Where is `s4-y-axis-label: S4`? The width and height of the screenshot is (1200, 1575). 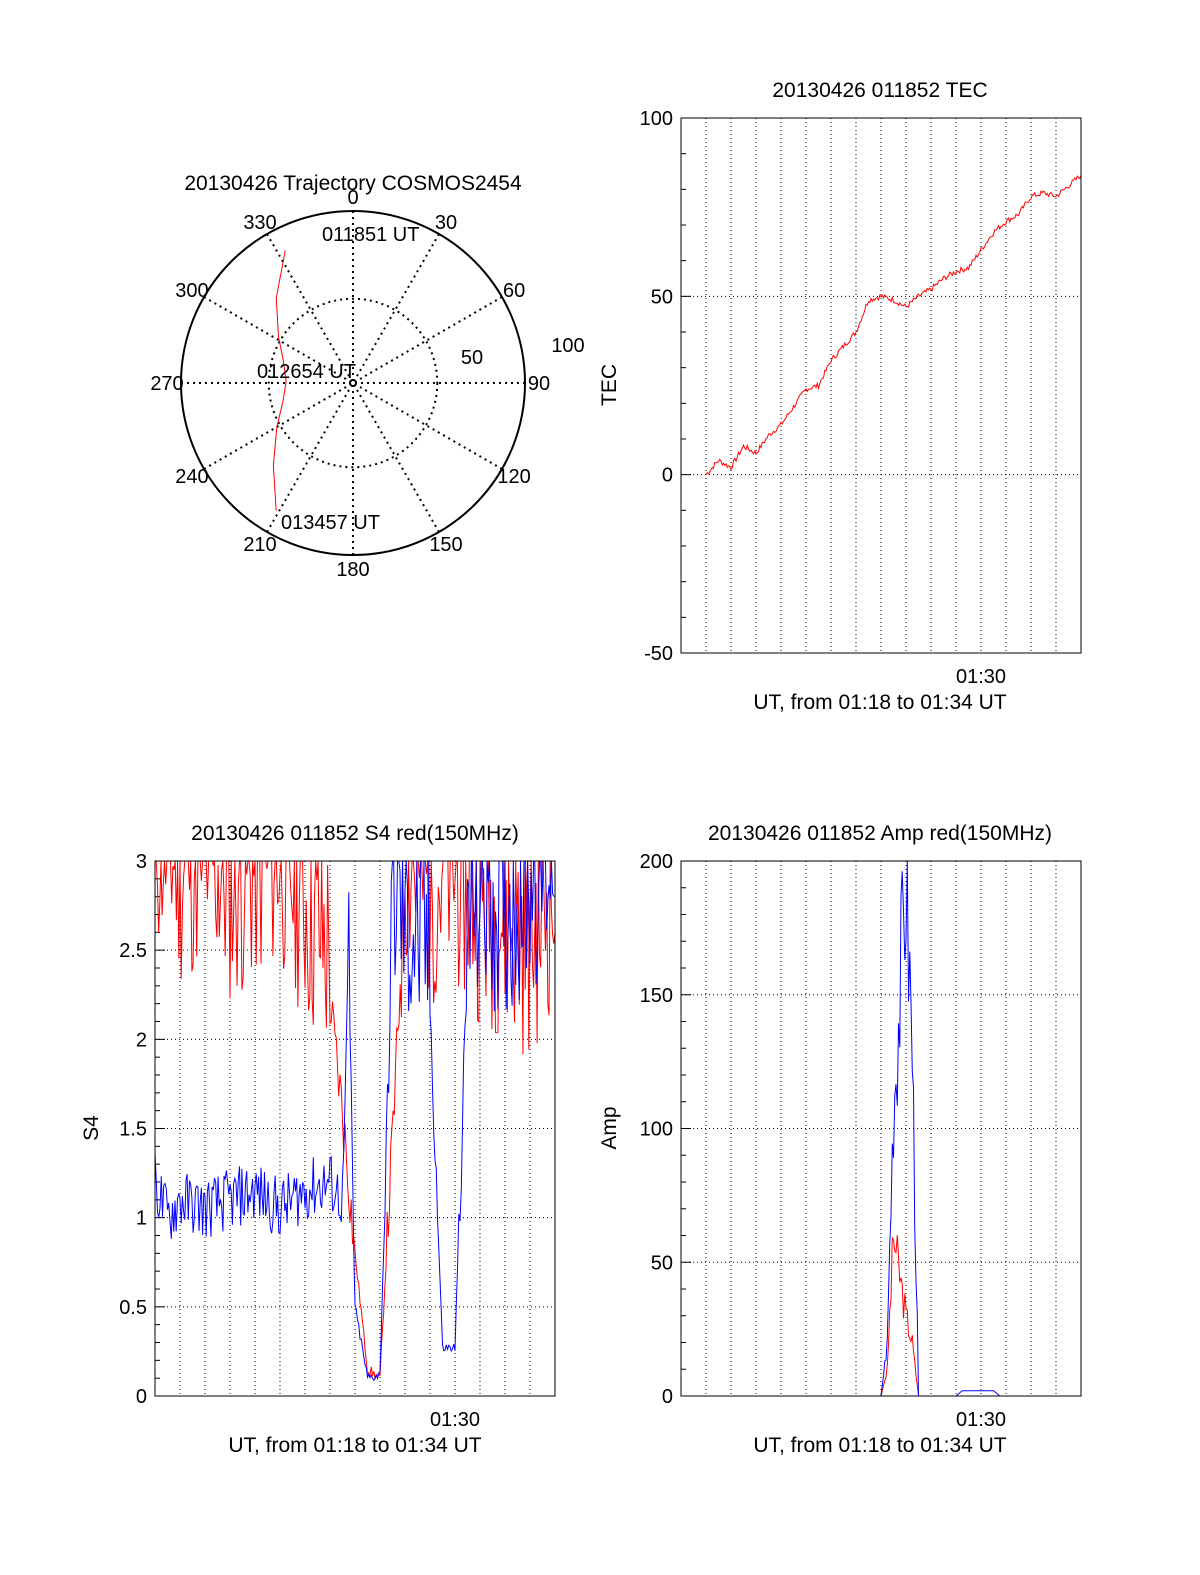 s4-y-axis-label: S4 is located at coordinates (91, 1128).